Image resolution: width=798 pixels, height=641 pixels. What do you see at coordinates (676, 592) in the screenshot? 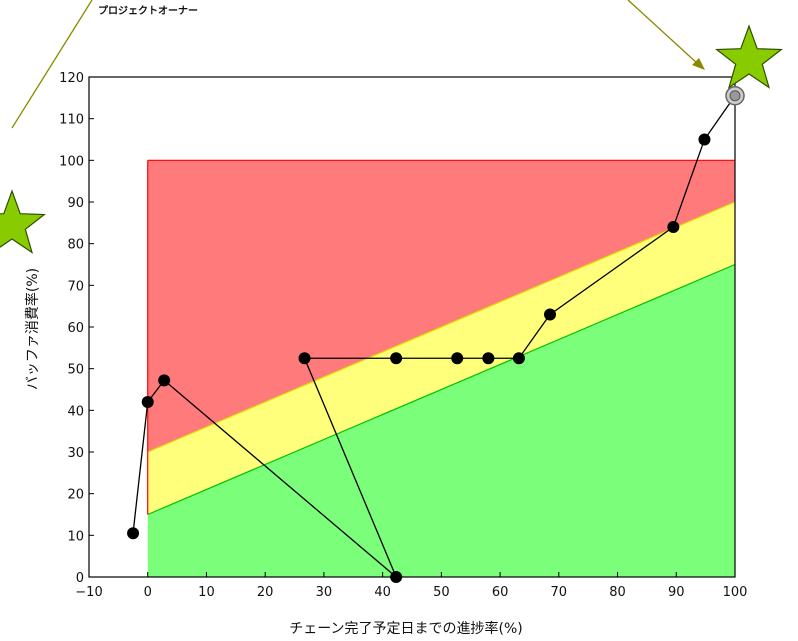
I see `x-tick-label: 90` at bounding box center [676, 592].